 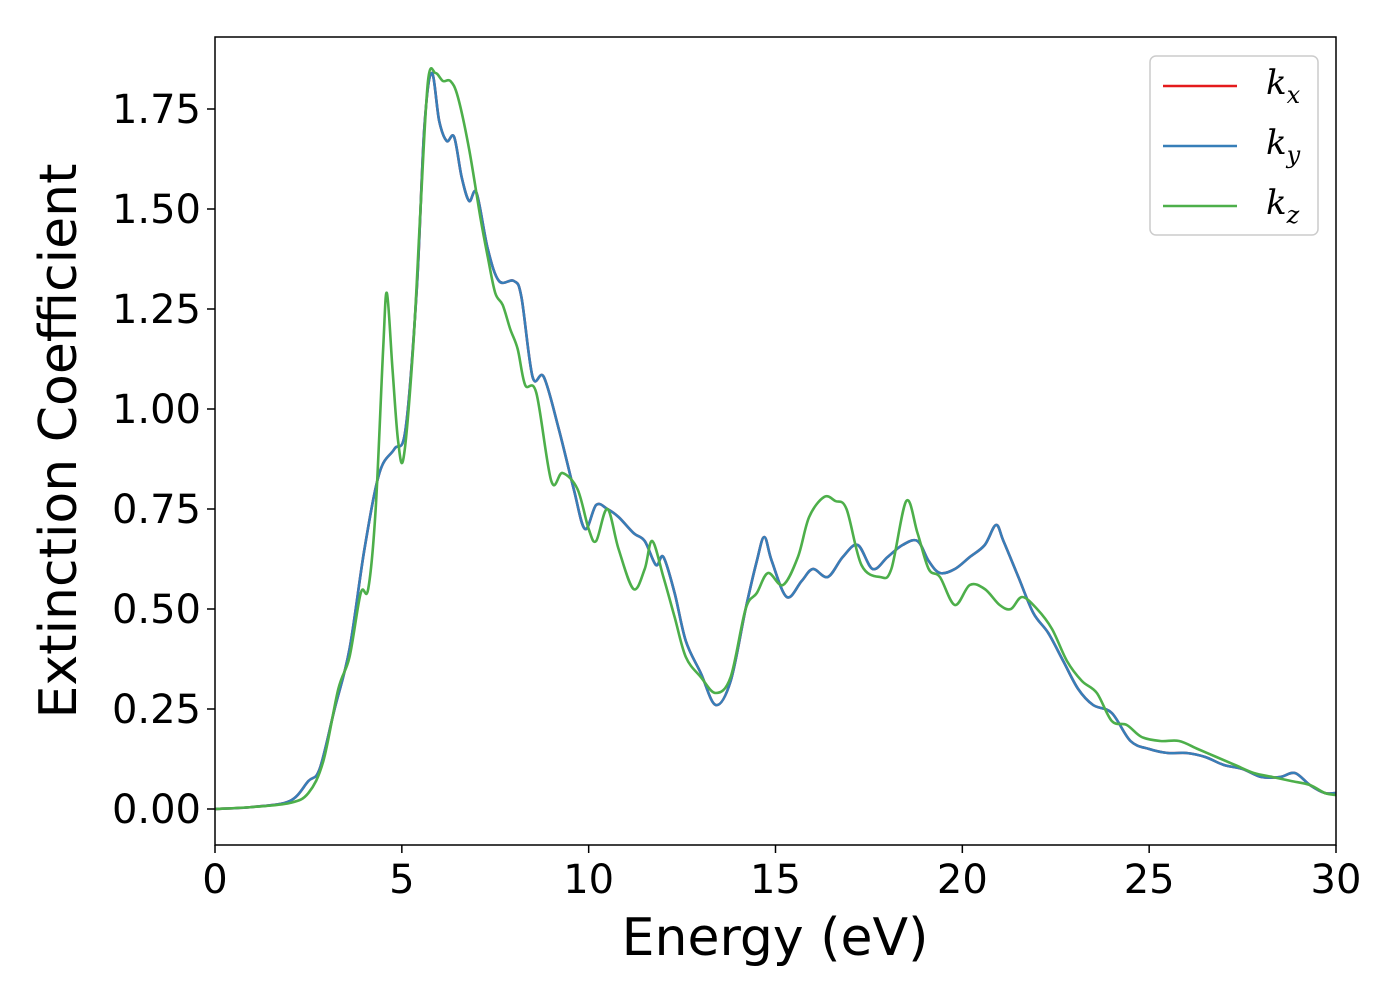 What do you see at coordinates (775, 938) in the screenshot?
I see `x-axis-title: Energy (eV)` at bounding box center [775, 938].